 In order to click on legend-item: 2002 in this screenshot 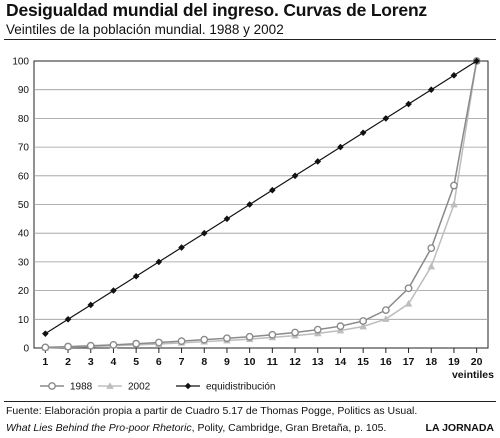, I will do `click(124, 387)`.